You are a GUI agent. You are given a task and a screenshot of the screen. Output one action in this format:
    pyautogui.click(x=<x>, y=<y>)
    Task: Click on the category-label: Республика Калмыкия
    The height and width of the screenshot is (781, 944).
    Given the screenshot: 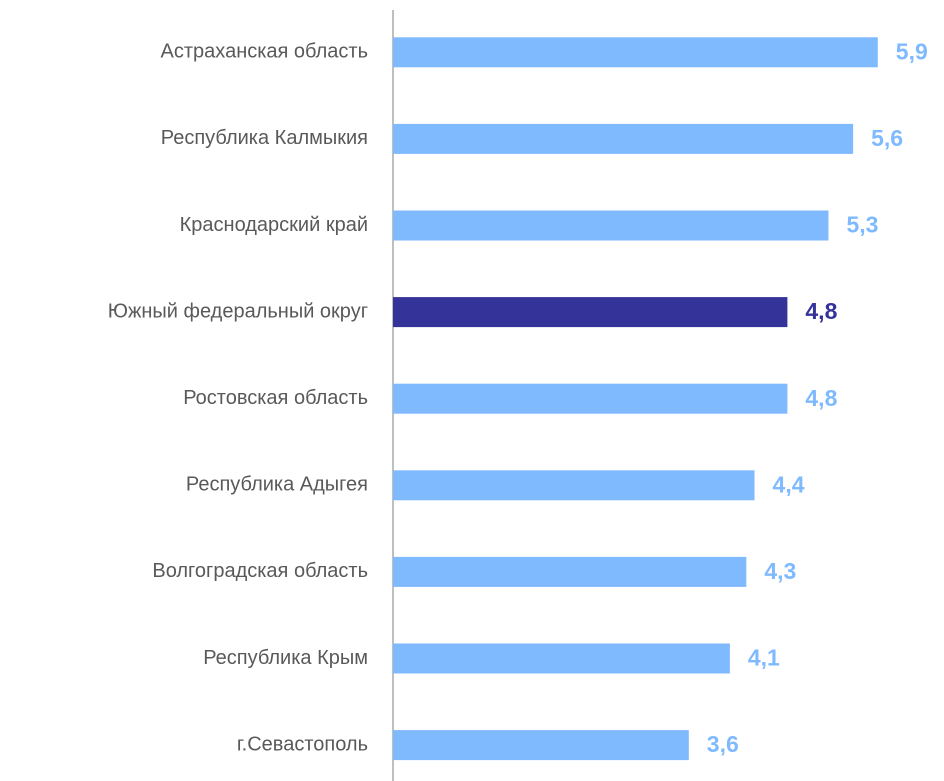 What is the action you would take?
    pyautogui.click(x=264, y=138)
    